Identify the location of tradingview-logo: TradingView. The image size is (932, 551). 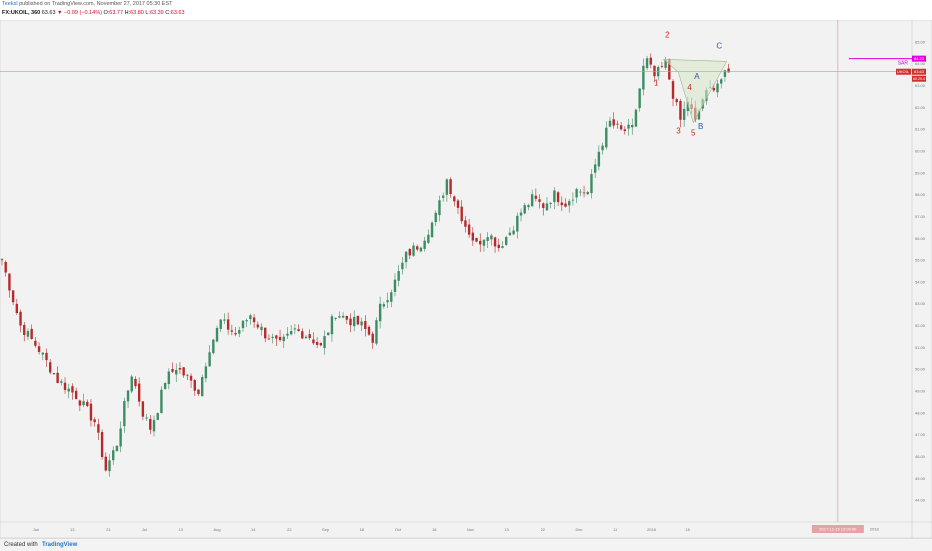
(60, 545).